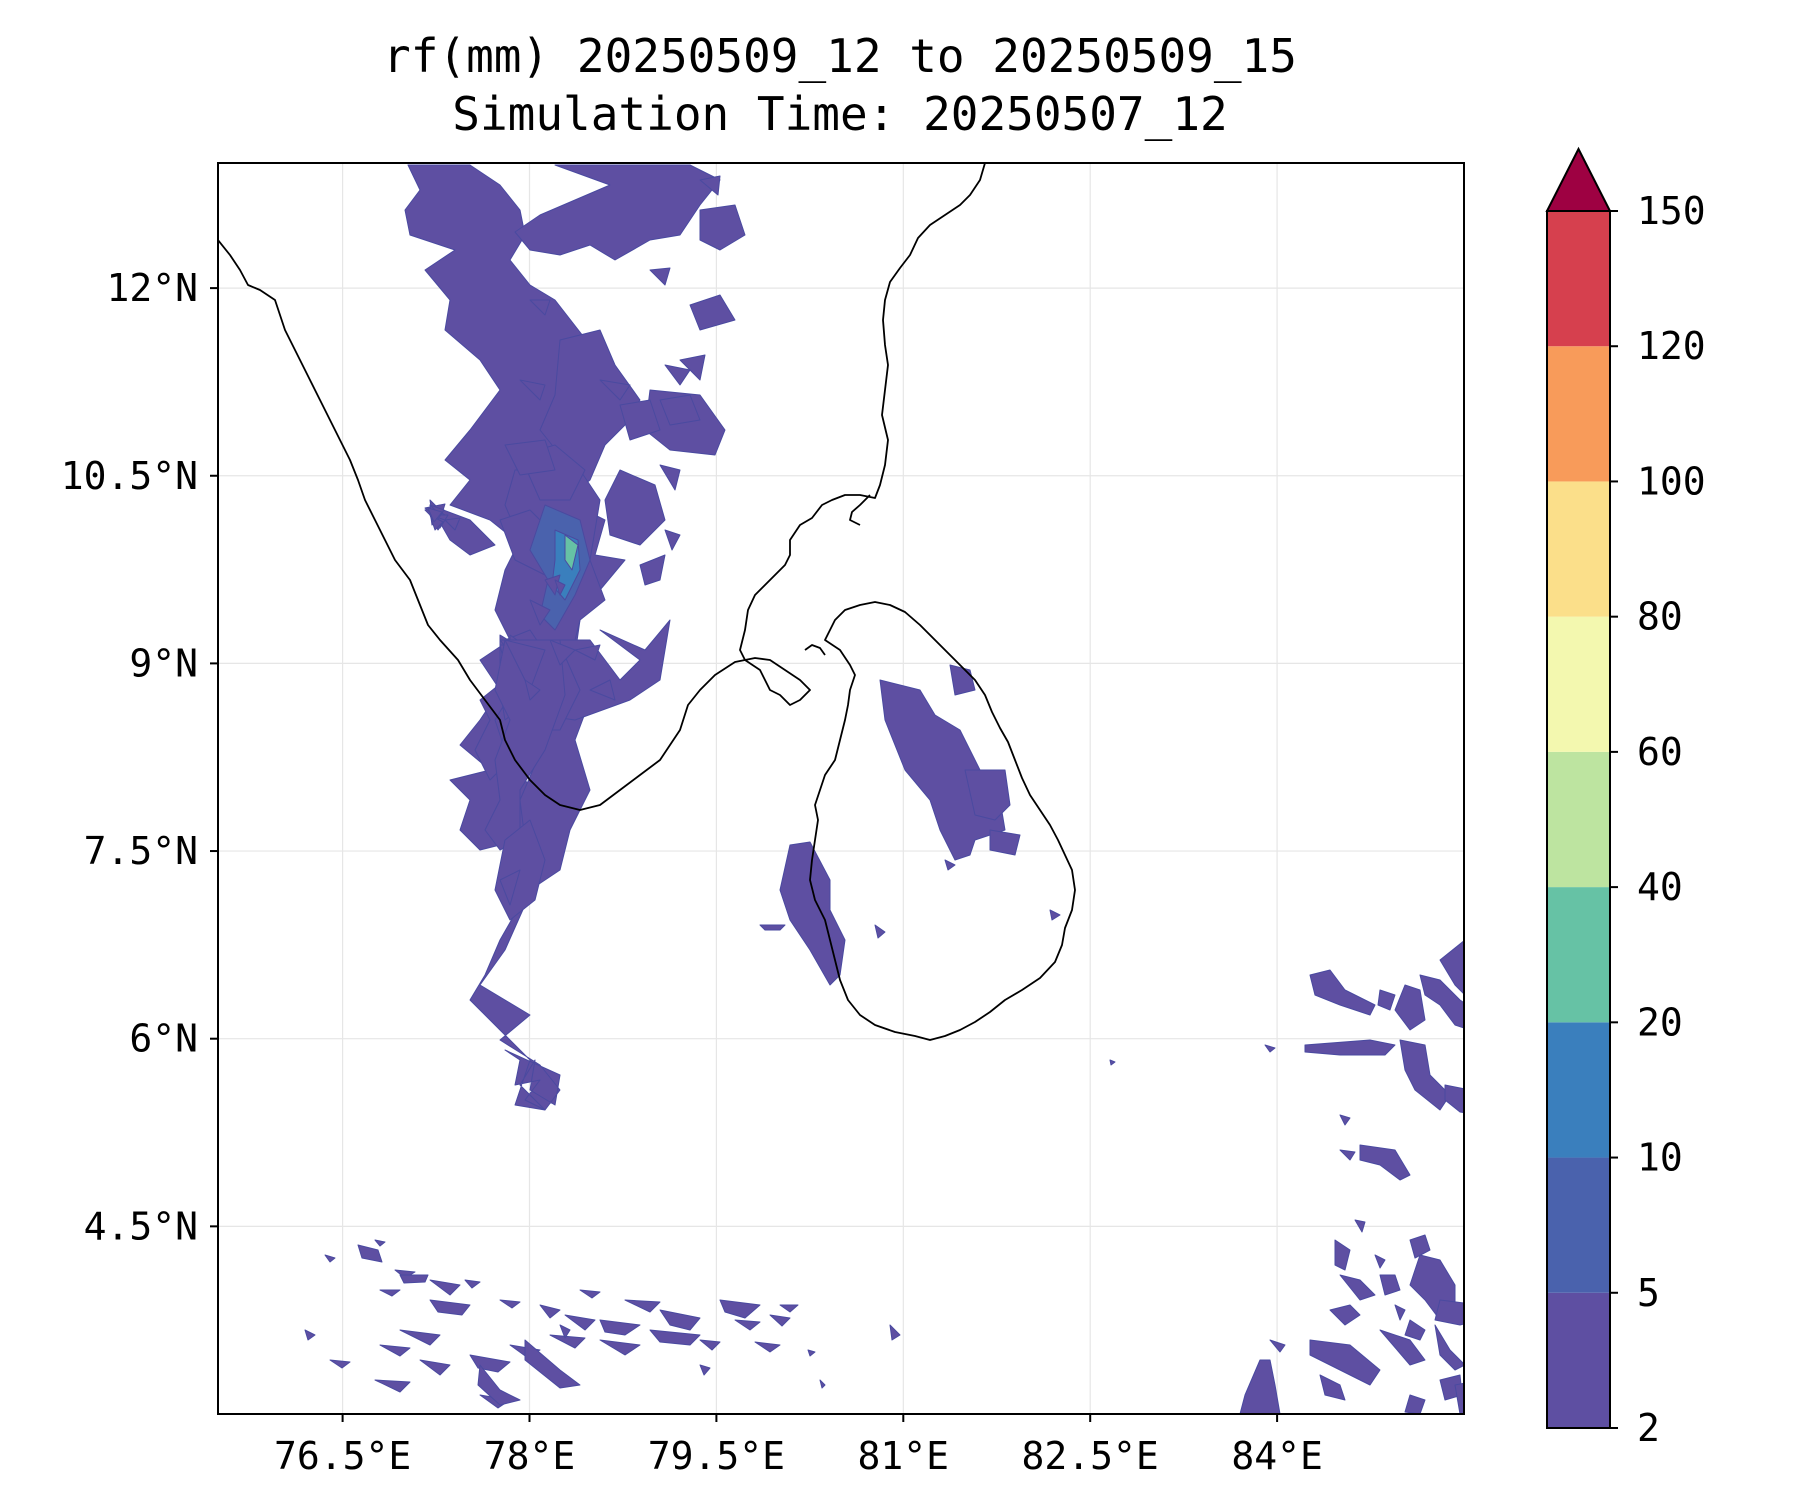 Image resolution: width=1800 pixels, height=1500 pixels. I want to click on colorbar-tick-label: 10, so click(1660, 1158).